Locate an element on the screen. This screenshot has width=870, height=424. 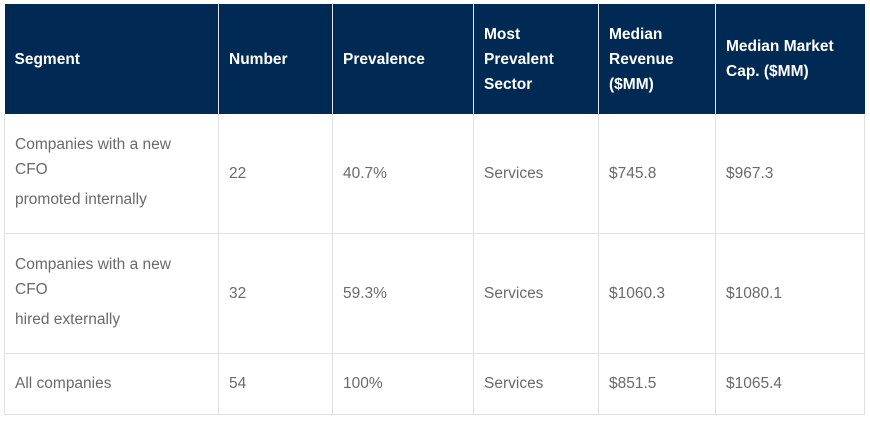
cell-prevalence: 100% is located at coordinates (403, 384).